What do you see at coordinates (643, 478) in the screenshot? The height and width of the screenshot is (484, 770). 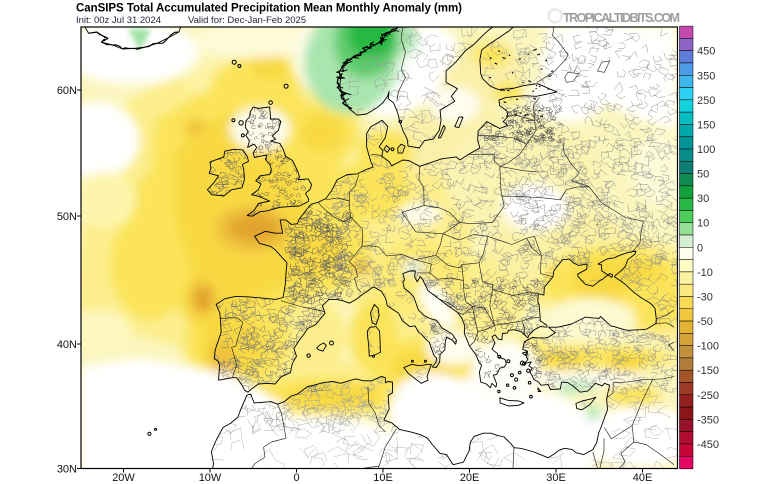 I see `svg-text: 40E` at bounding box center [643, 478].